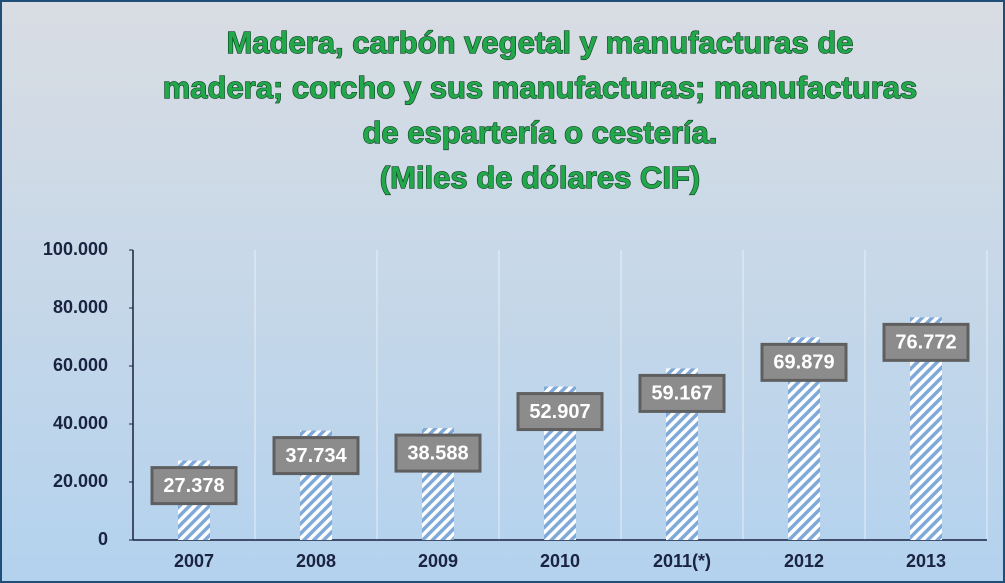  What do you see at coordinates (560, 561) in the screenshot?
I see `x-tick-label: 2010` at bounding box center [560, 561].